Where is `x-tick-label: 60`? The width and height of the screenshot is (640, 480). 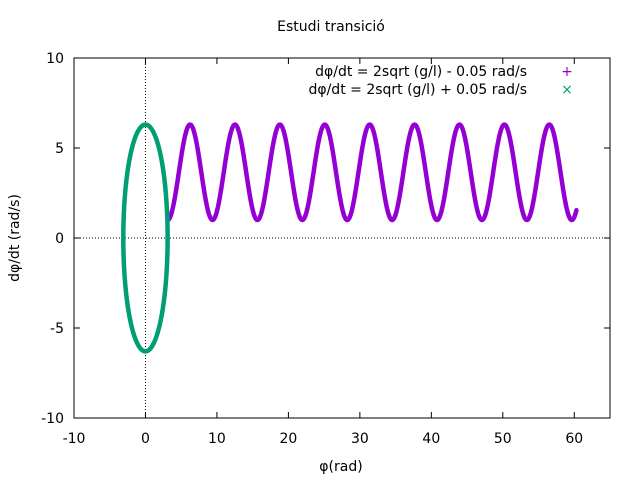 x-tick-label: 60 is located at coordinates (574, 439).